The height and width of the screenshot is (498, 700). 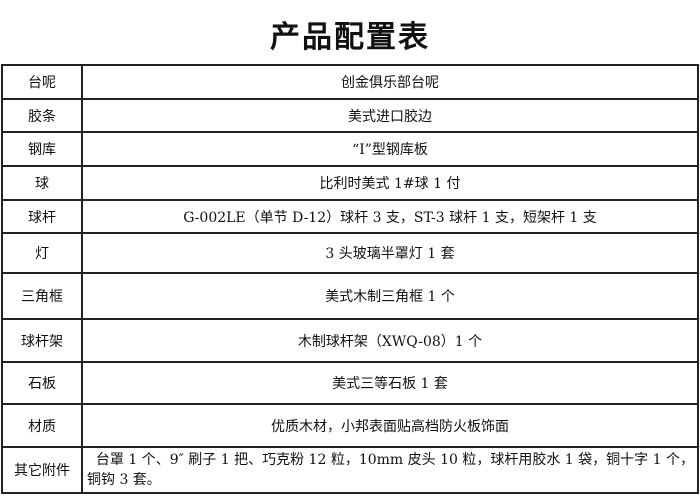 I want to click on table-row: 球杆架 木制球杆架（XWQ-08）1 个, so click(x=350, y=340).